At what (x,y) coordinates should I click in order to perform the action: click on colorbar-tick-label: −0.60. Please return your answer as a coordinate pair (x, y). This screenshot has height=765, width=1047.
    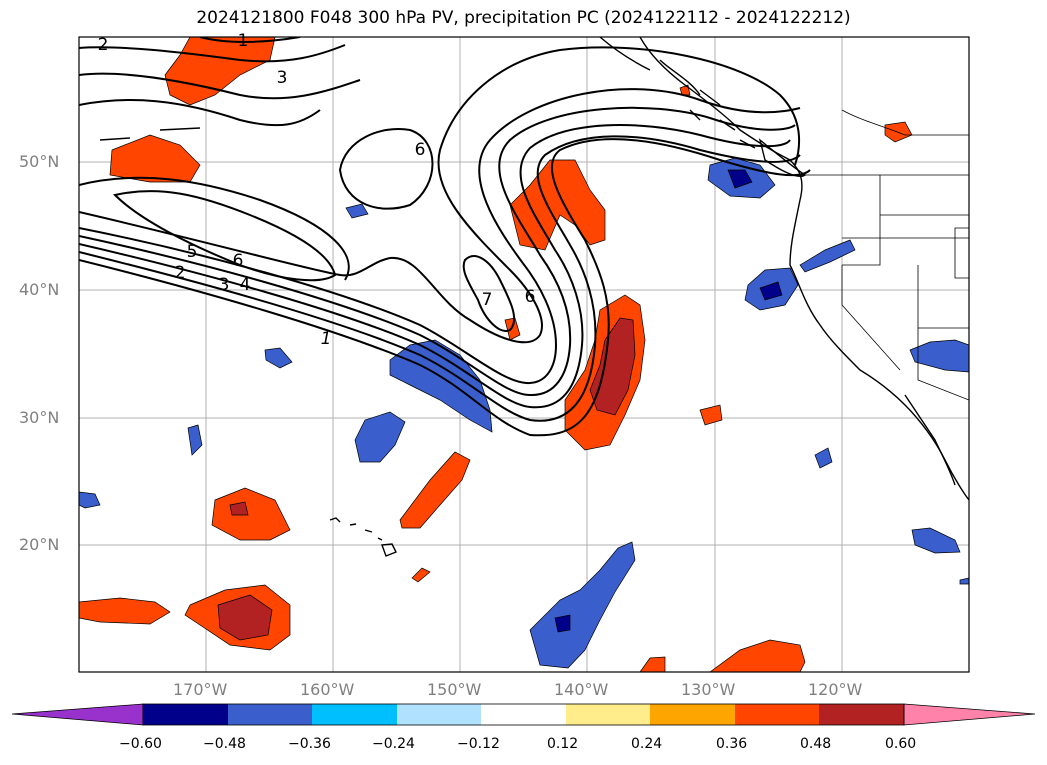
    Looking at the image, I should click on (140, 744).